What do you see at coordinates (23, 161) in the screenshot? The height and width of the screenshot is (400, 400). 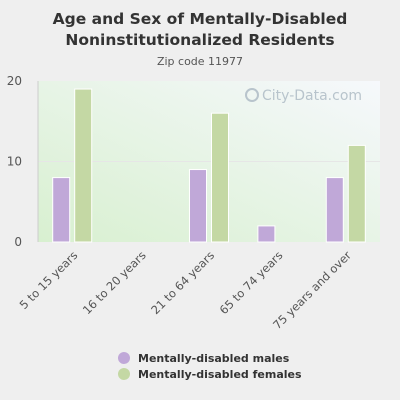 I see `y-axis: 0 10 20` at bounding box center [23, 161].